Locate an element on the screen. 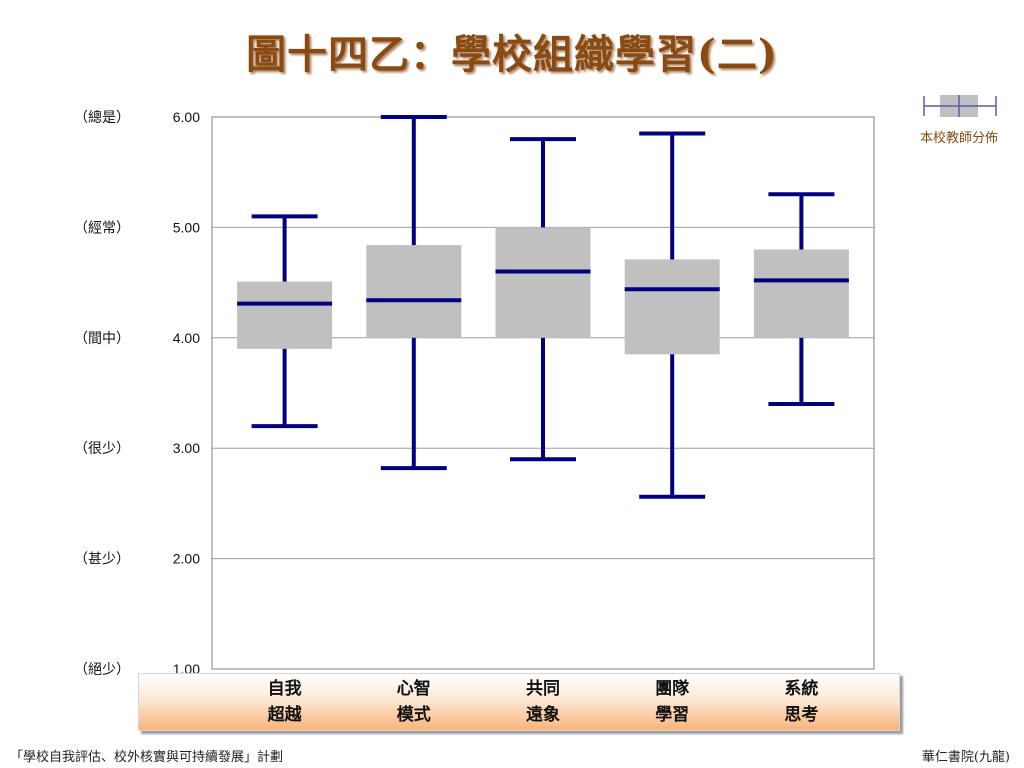 This screenshot has height=768, width=1024. y-axis-ticks: 6.005.004.003.002.001.00 is located at coordinates (186, 393).